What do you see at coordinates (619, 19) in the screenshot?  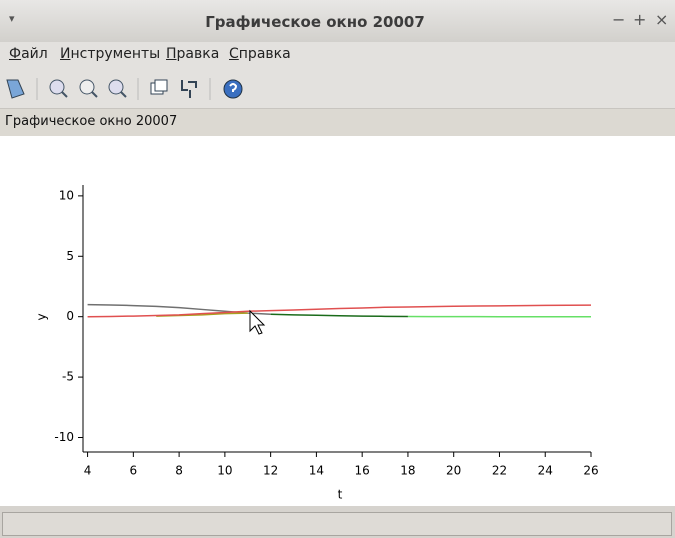 I see `minimize-button: −` at bounding box center [619, 19].